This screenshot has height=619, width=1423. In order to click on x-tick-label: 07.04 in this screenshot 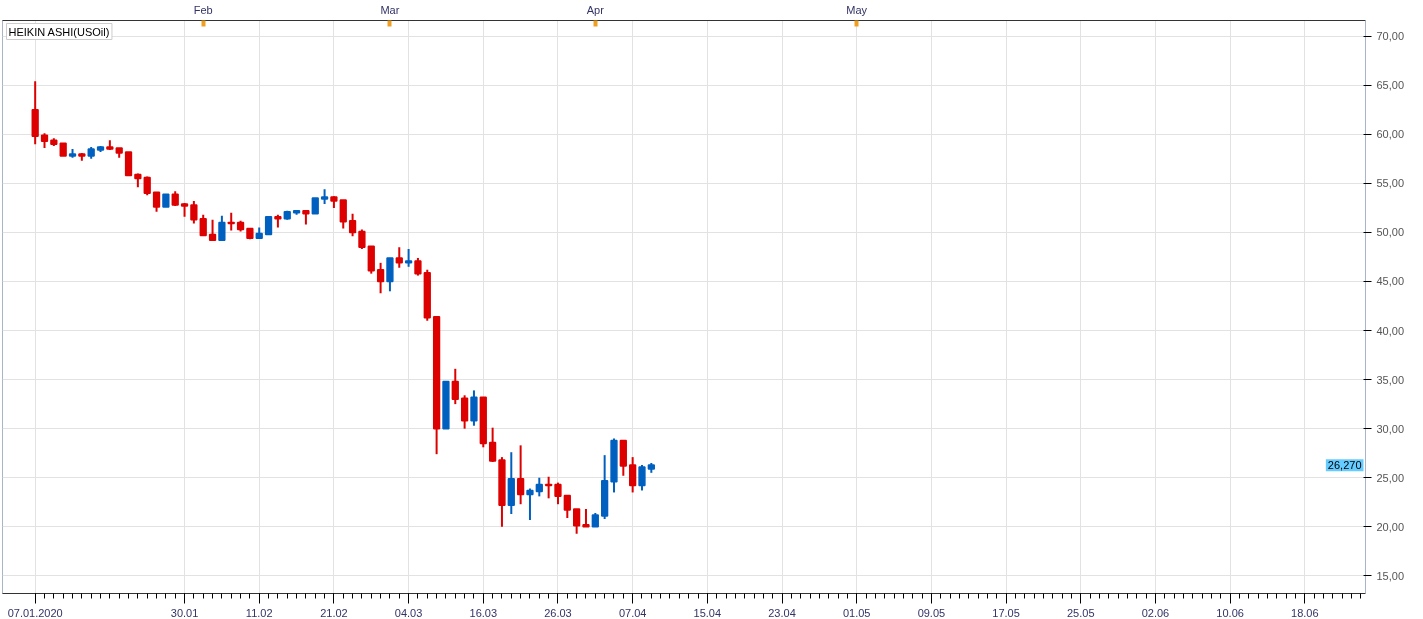, I will do `click(632, 612)`.